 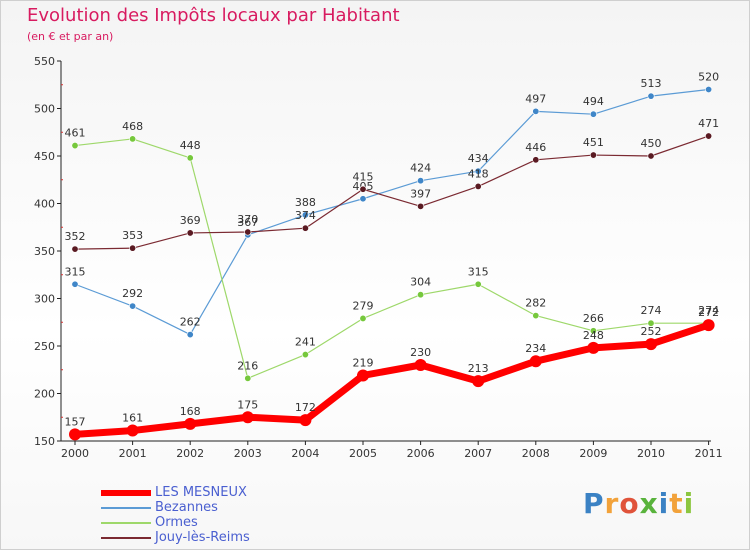 What do you see at coordinates (44, 394) in the screenshot?
I see `y-tick-label: 200` at bounding box center [44, 394].